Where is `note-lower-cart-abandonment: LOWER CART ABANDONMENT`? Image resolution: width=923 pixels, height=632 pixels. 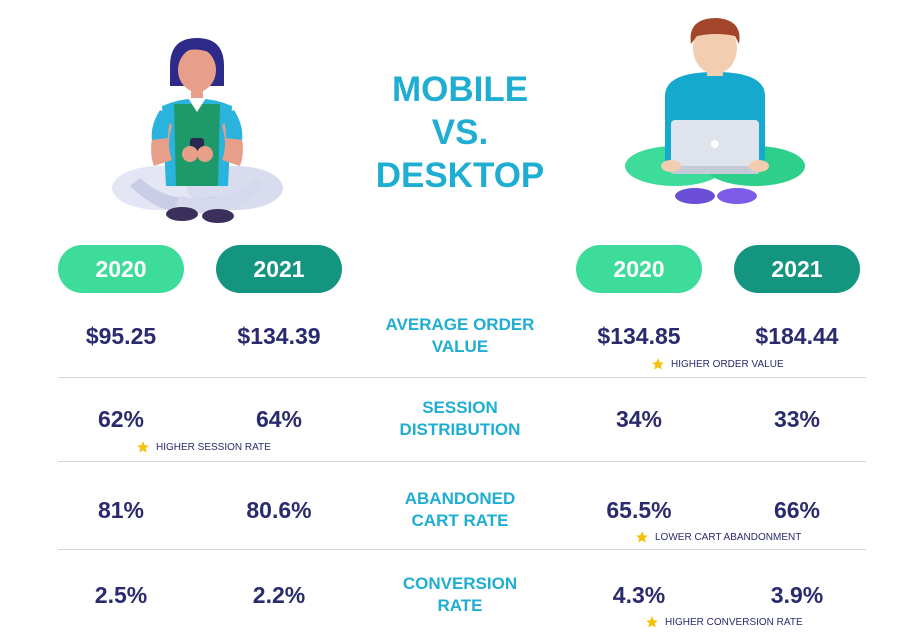 note-lower-cart-abandonment: LOWER CART ABANDONMENT is located at coordinates (718, 537).